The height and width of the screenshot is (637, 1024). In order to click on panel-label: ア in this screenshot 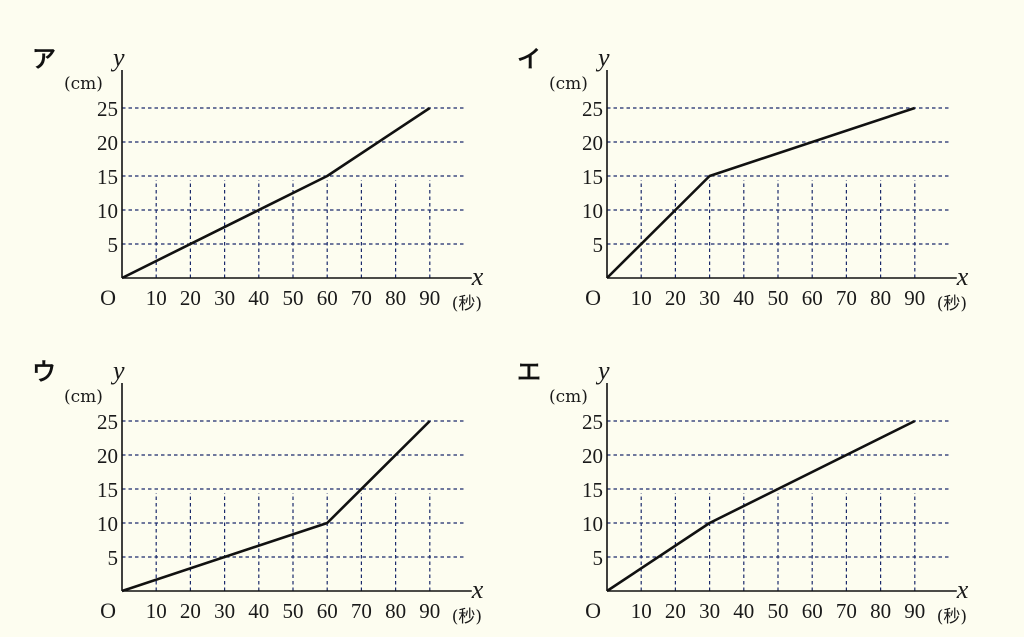, I will do `click(44, 59)`.